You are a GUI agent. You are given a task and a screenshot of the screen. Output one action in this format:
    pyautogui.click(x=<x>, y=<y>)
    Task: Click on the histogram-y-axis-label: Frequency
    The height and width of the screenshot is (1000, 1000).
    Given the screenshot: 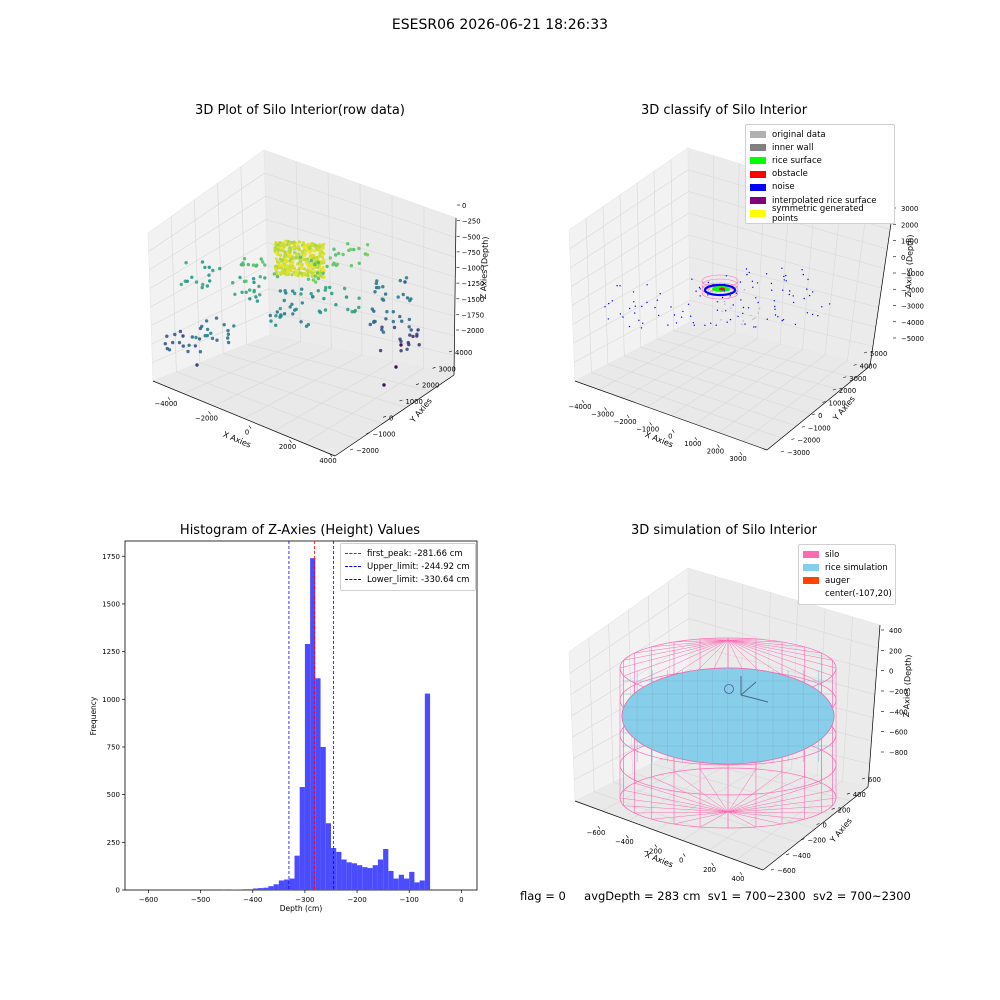 What is the action you would take?
    pyautogui.click(x=93, y=715)
    